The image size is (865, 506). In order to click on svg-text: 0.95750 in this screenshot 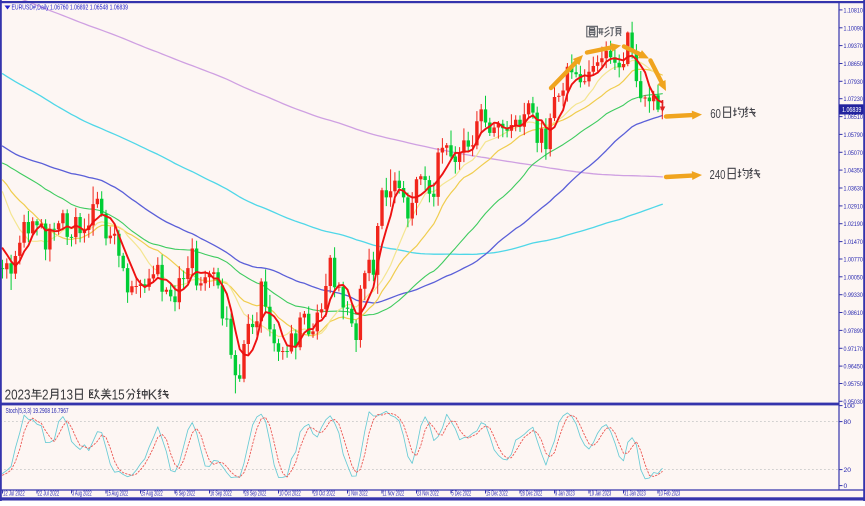, I will do `click(853, 384)`.